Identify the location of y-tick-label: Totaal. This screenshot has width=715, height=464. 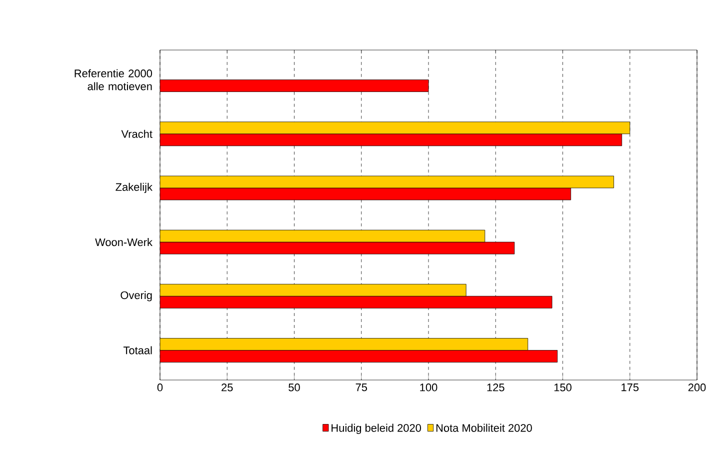
(137, 350).